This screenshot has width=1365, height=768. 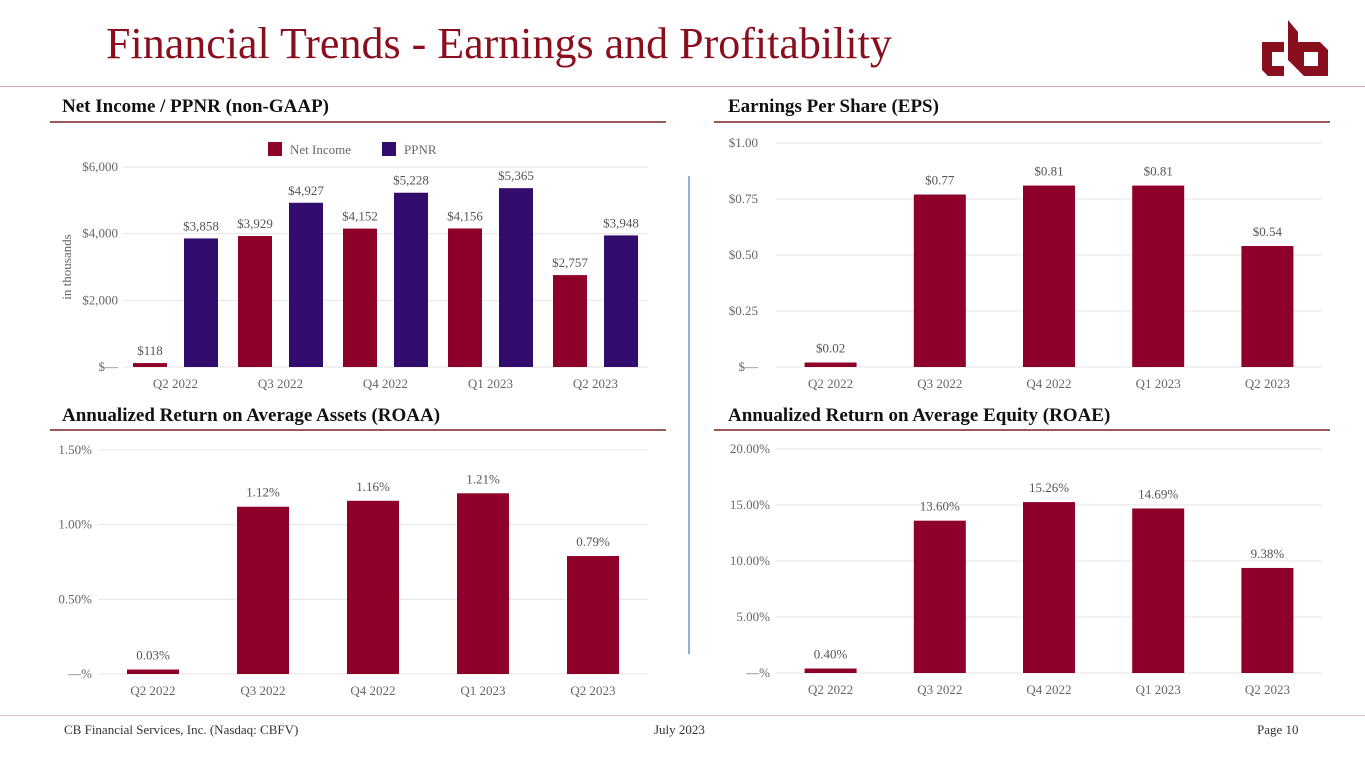 What do you see at coordinates (753, 616) in the screenshot?
I see `y-tick-label: 5.00%` at bounding box center [753, 616].